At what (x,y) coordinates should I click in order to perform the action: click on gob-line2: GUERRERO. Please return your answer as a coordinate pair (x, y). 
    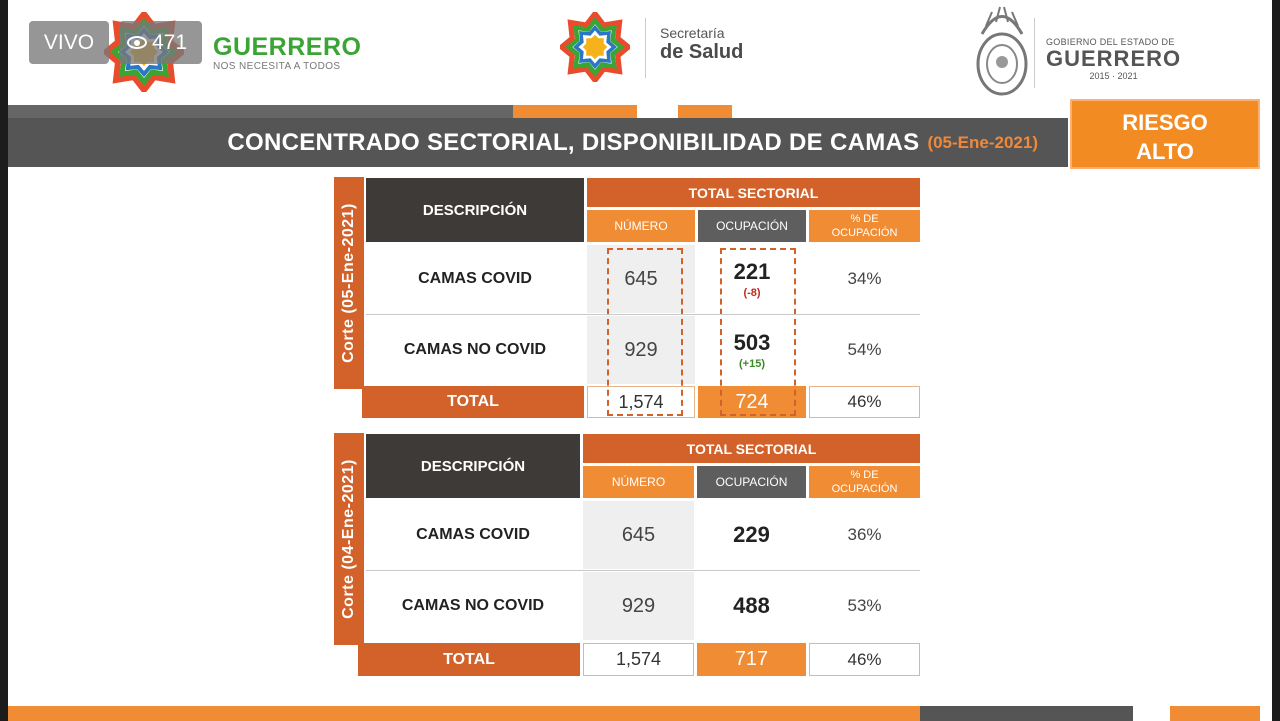
    Looking at the image, I should click on (1114, 58).